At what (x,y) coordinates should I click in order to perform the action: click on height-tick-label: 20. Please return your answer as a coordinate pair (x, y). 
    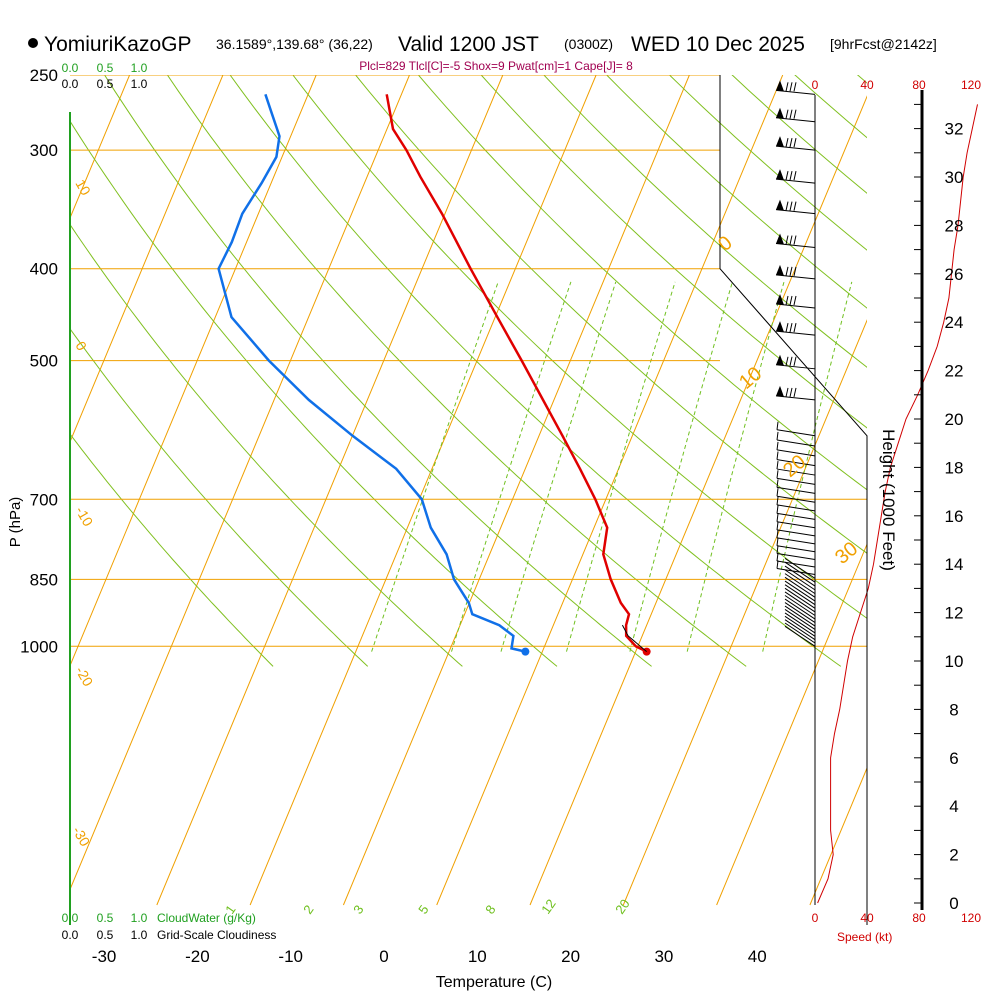
    Looking at the image, I should click on (954, 419).